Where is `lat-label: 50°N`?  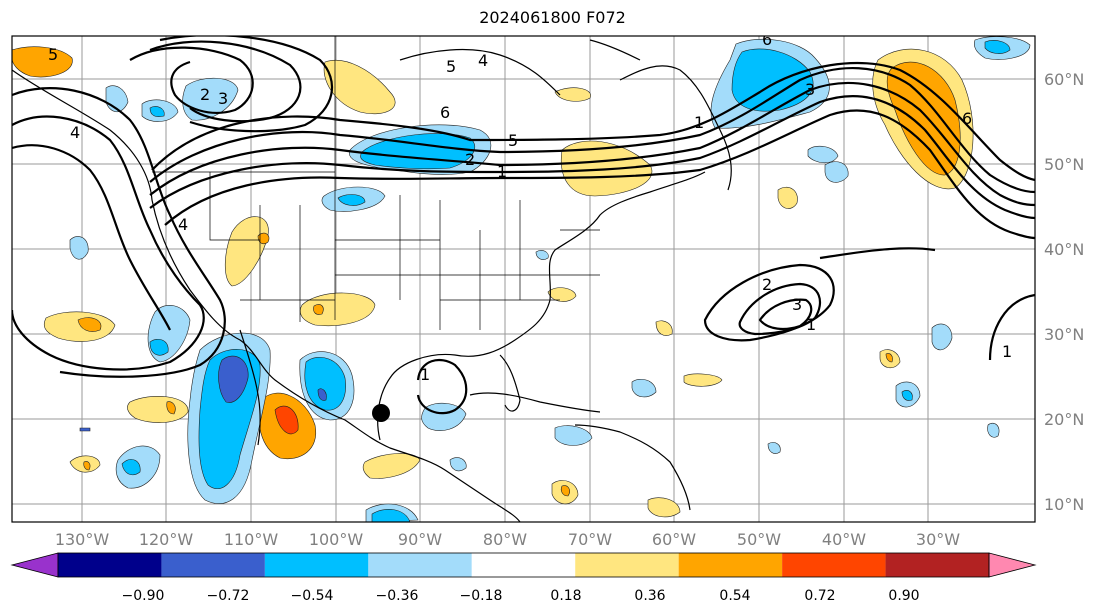 lat-label: 50°N is located at coordinates (1064, 164).